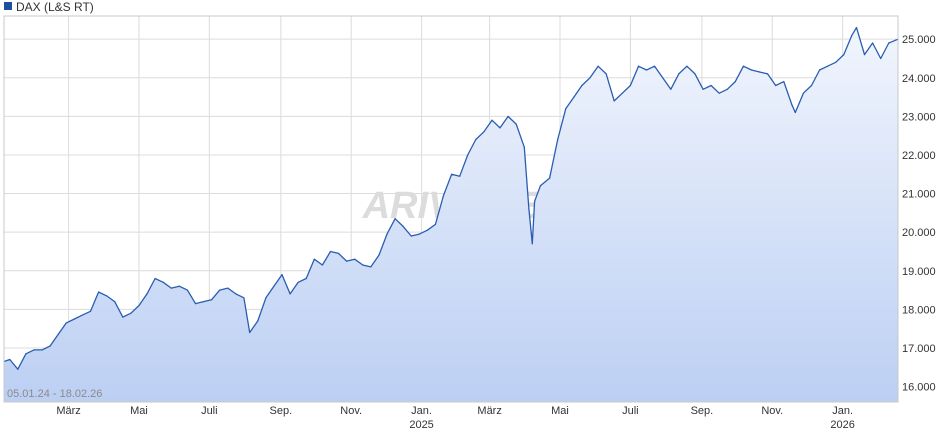 The width and height of the screenshot is (940, 435). Describe the element at coordinates (919, 388) in the screenshot. I see `y-tick-label: 16.000` at that location.